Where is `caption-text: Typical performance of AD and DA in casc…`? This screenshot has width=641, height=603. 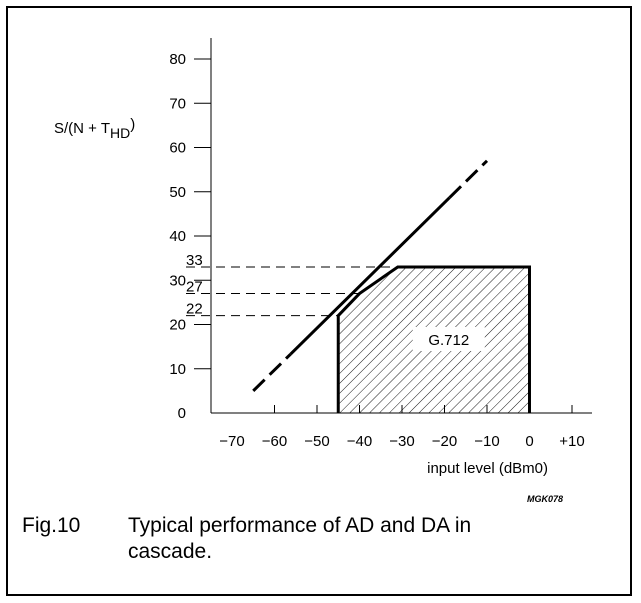
caption-text: Typical performance of AD and DA in casc… is located at coordinates (300, 538).